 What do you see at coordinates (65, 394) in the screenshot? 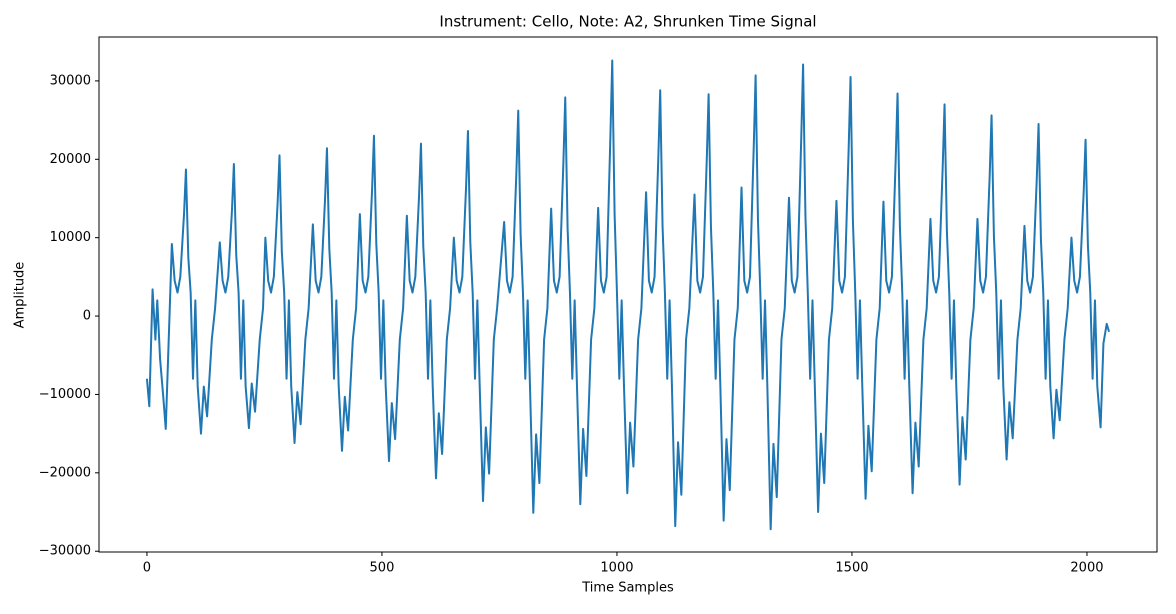
I see `y-tick-label: −10000` at bounding box center [65, 394].